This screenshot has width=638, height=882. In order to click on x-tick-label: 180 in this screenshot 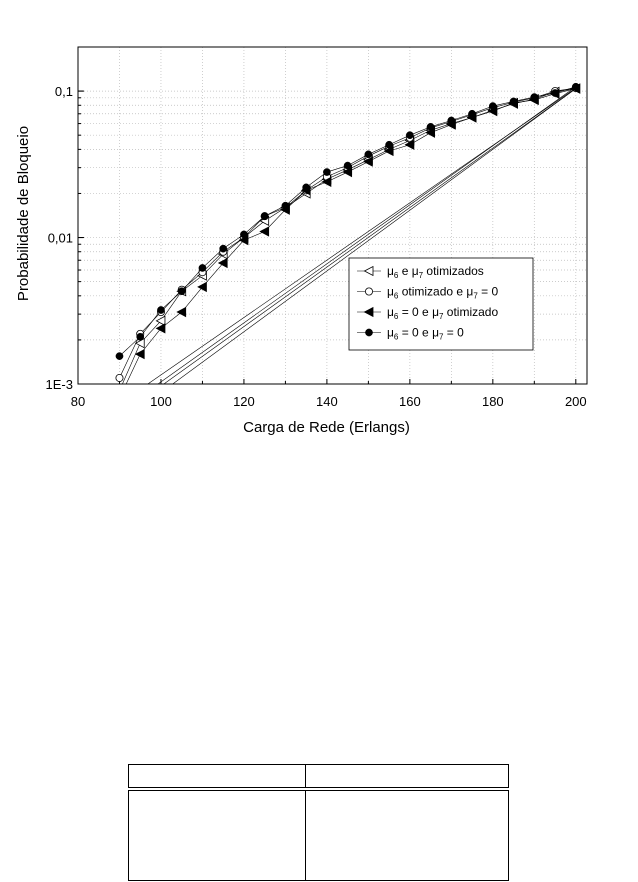, I will do `click(493, 401)`.